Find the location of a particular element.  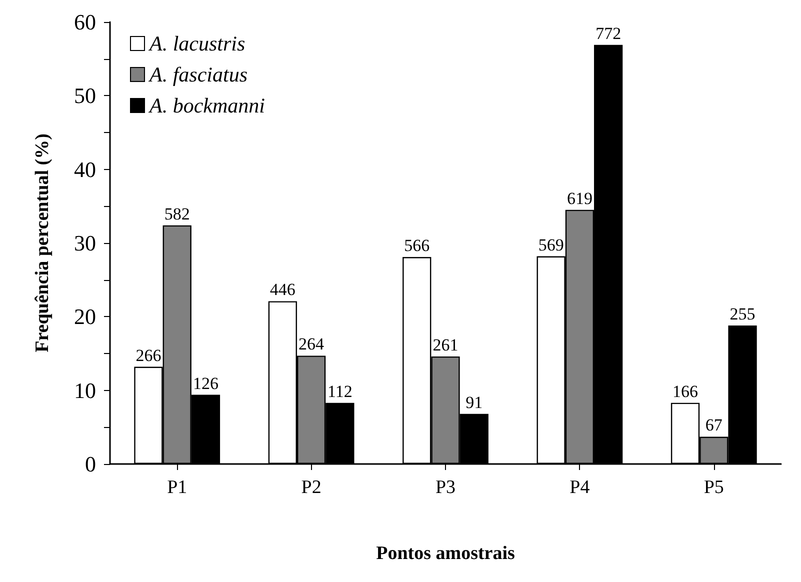

annotation: 446 is located at coordinates (283, 290).